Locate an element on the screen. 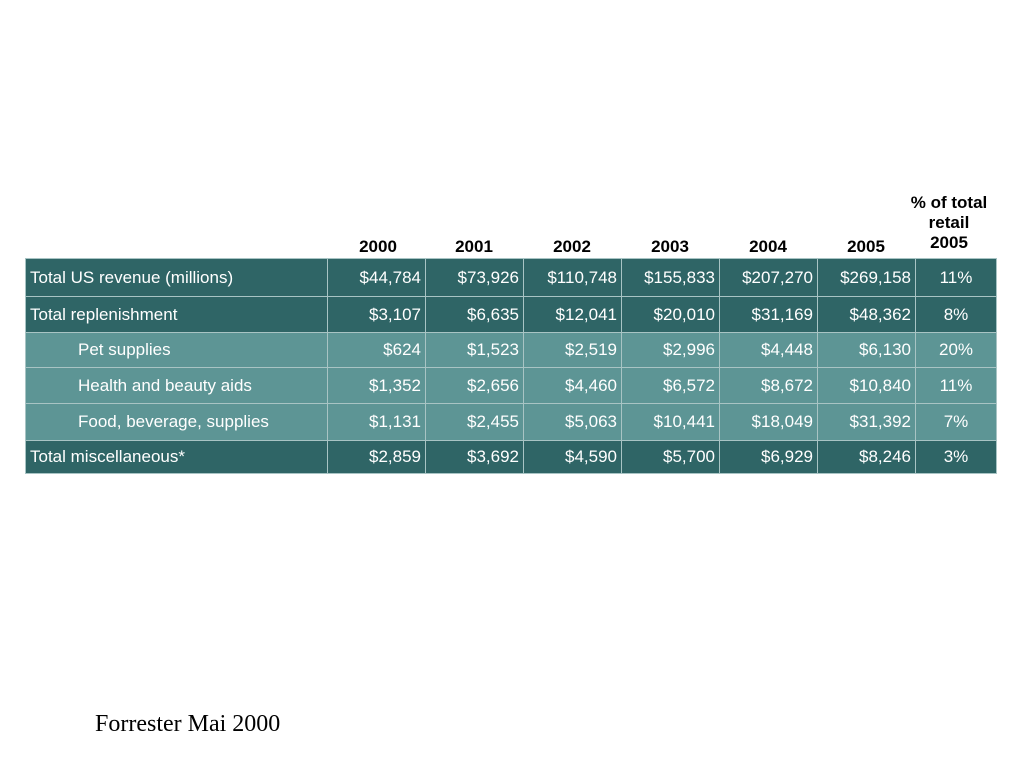 This screenshot has width=1024, height=768. pct-of-total-header: % of total retail 2005 is located at coordinates (949, 223).